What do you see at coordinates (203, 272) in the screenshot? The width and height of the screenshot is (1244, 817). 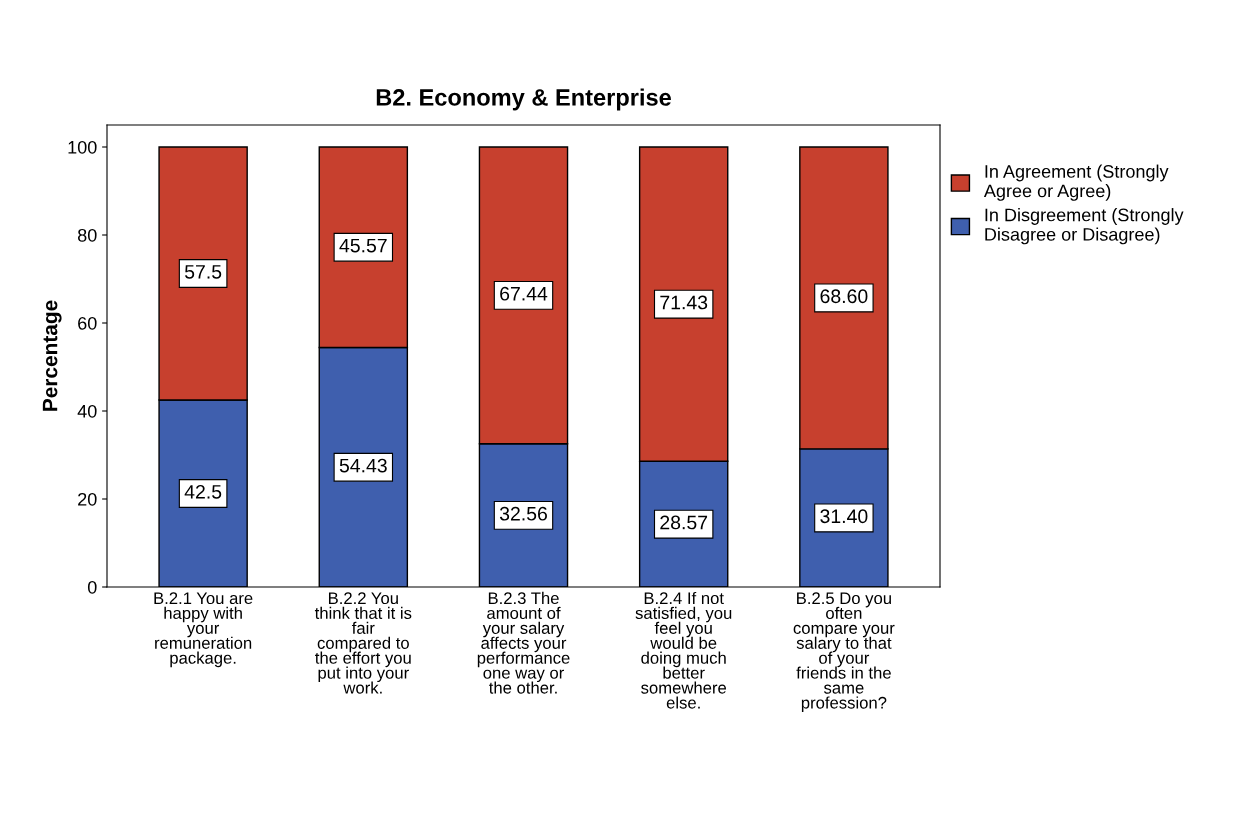 I see `data-label: 57.5` at bounding box center [203, 272].